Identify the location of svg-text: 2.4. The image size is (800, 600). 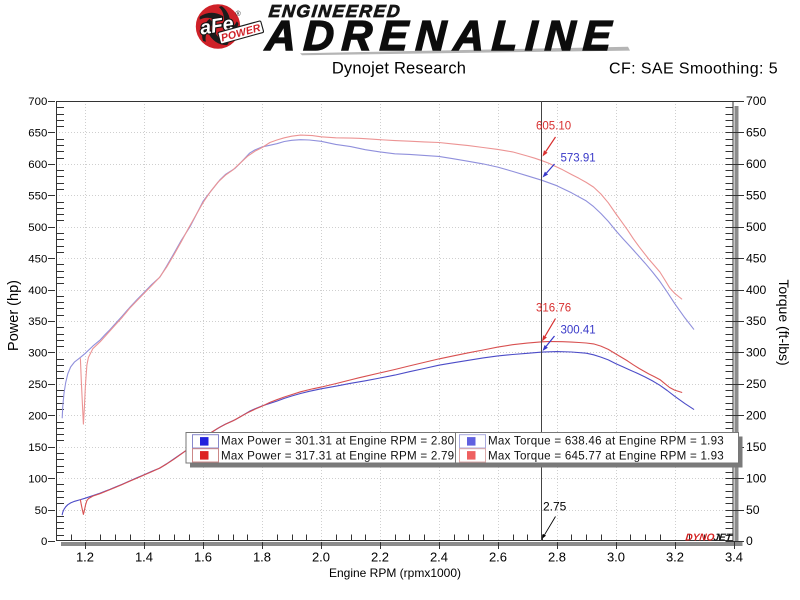
(439, 557).